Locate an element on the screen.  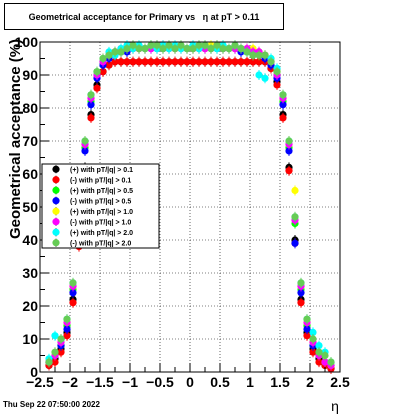
y-tick-label: 50 is located at coordinates (30, 207).